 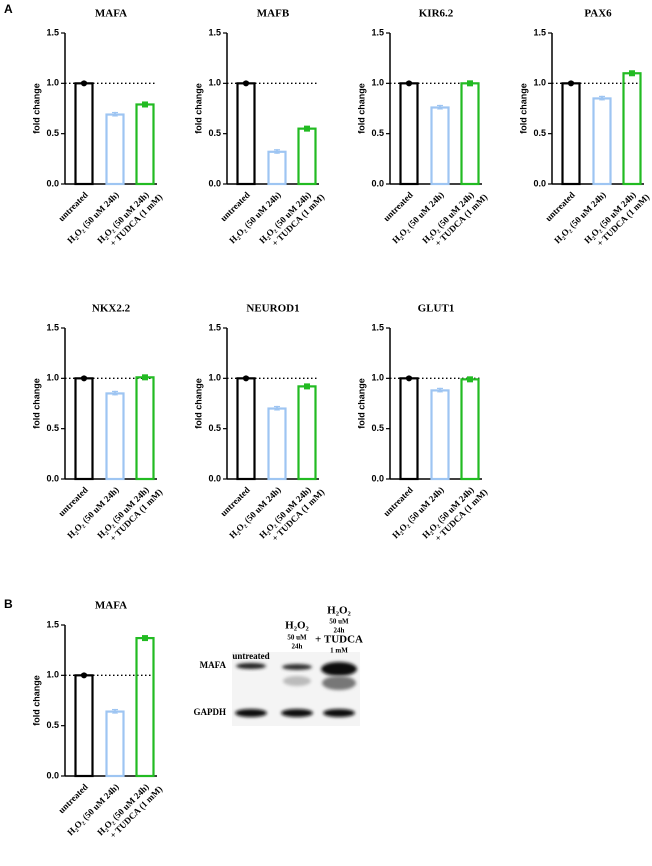 I want to click on lane-label: untreated, so click(x=250, y=656).